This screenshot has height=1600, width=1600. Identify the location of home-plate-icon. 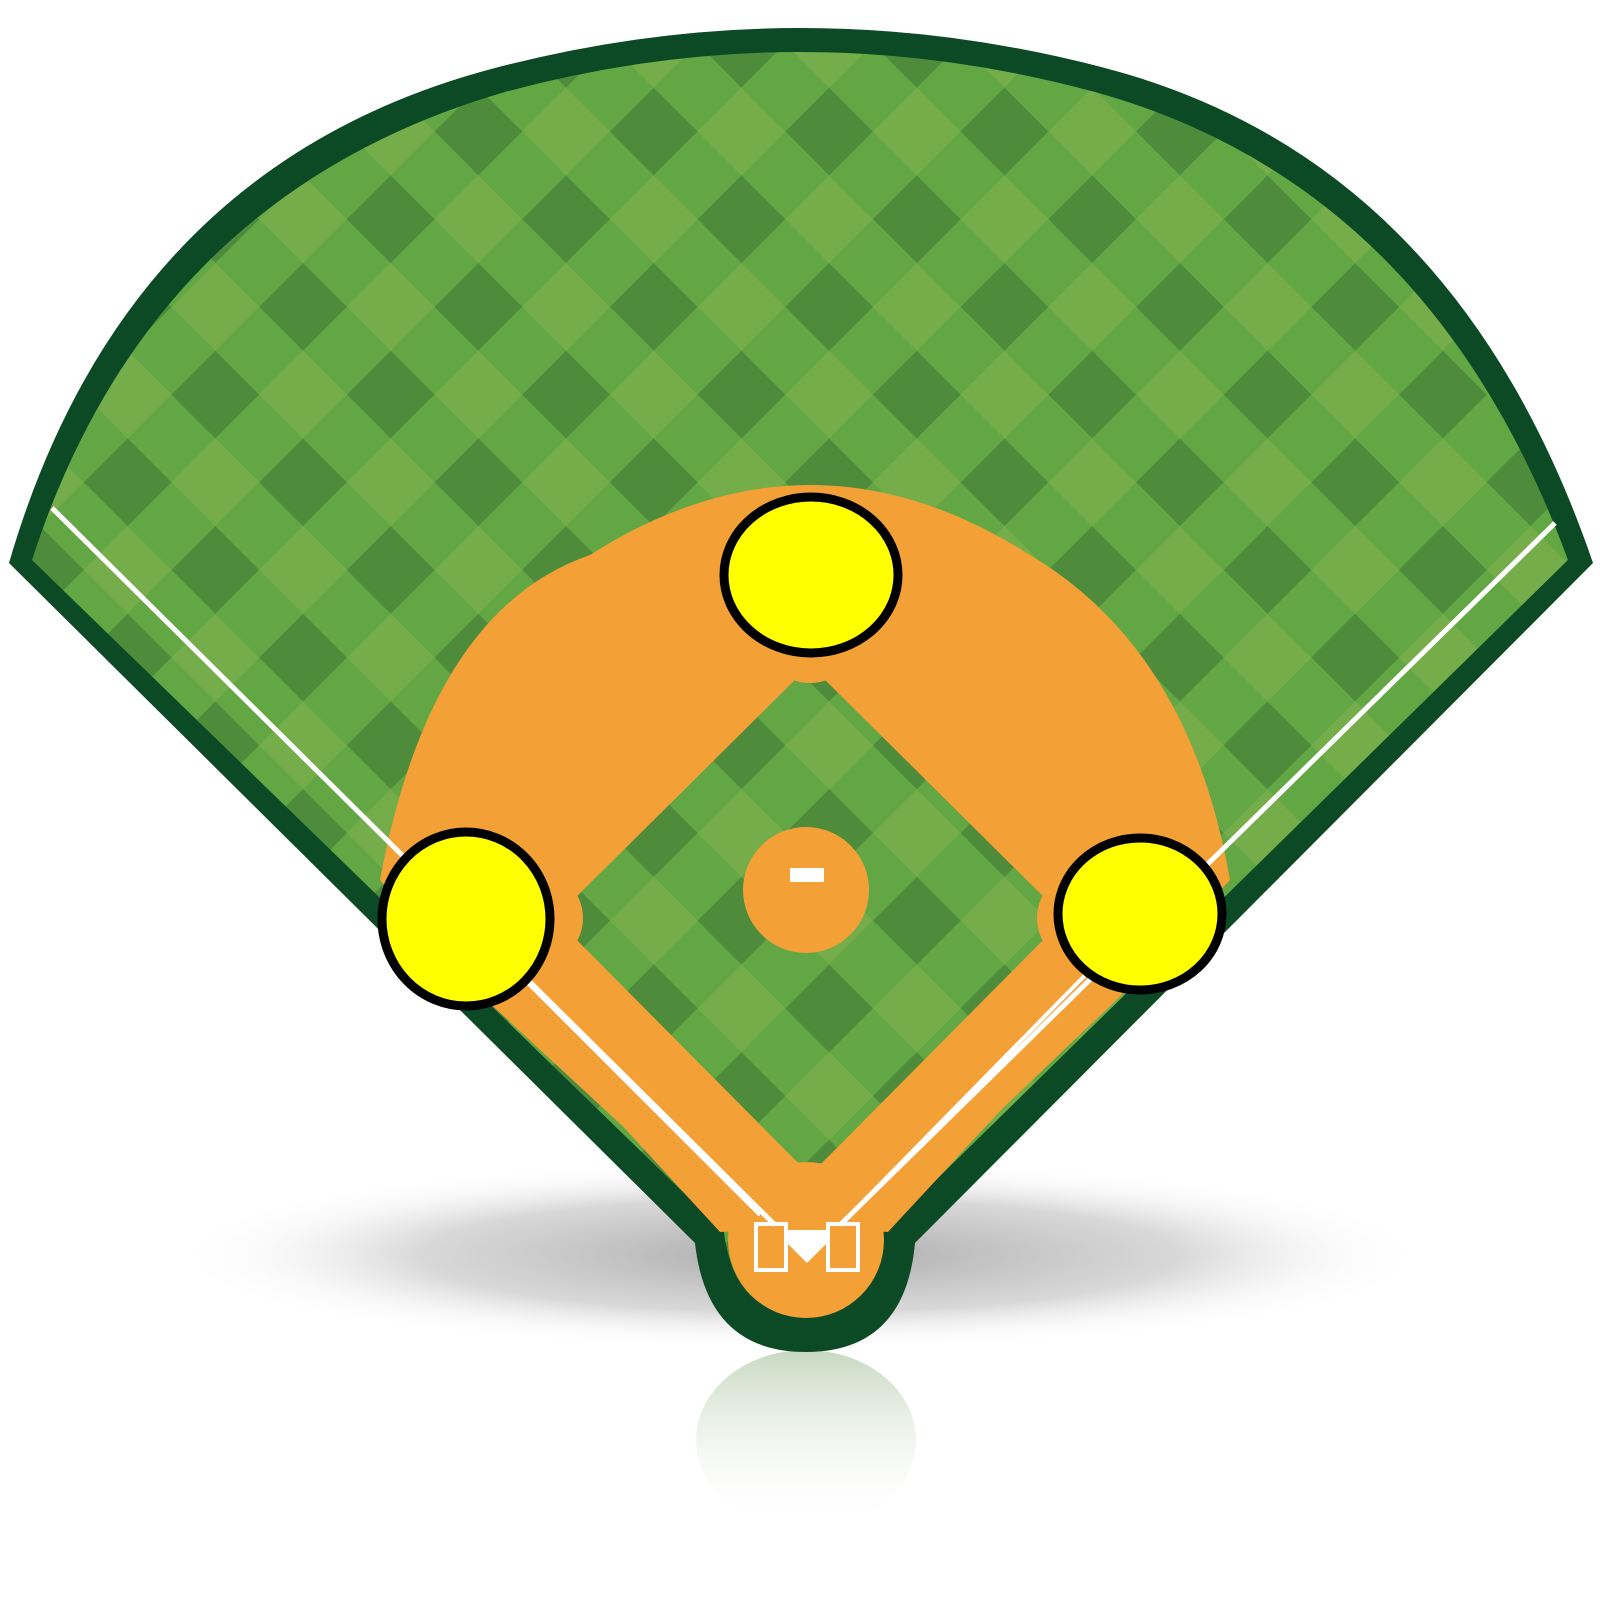
(807, 1246).